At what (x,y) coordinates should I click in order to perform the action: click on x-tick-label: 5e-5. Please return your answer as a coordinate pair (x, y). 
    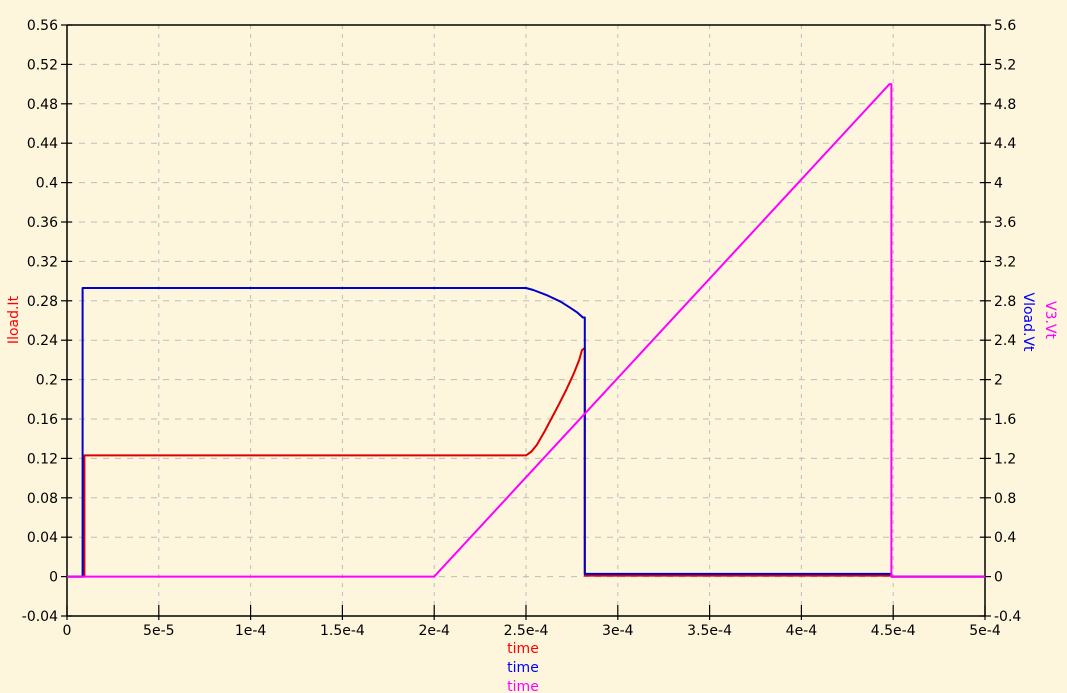
    Looking at the image, I should click on (158, 631).